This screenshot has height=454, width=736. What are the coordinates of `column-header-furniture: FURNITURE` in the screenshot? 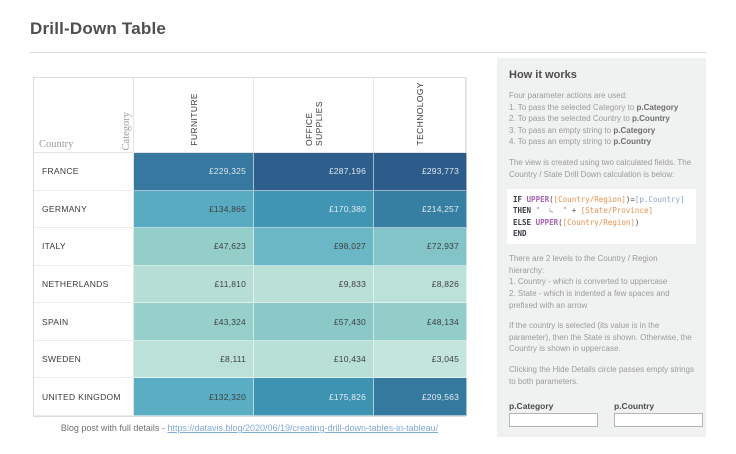 It's located at (194, 115).